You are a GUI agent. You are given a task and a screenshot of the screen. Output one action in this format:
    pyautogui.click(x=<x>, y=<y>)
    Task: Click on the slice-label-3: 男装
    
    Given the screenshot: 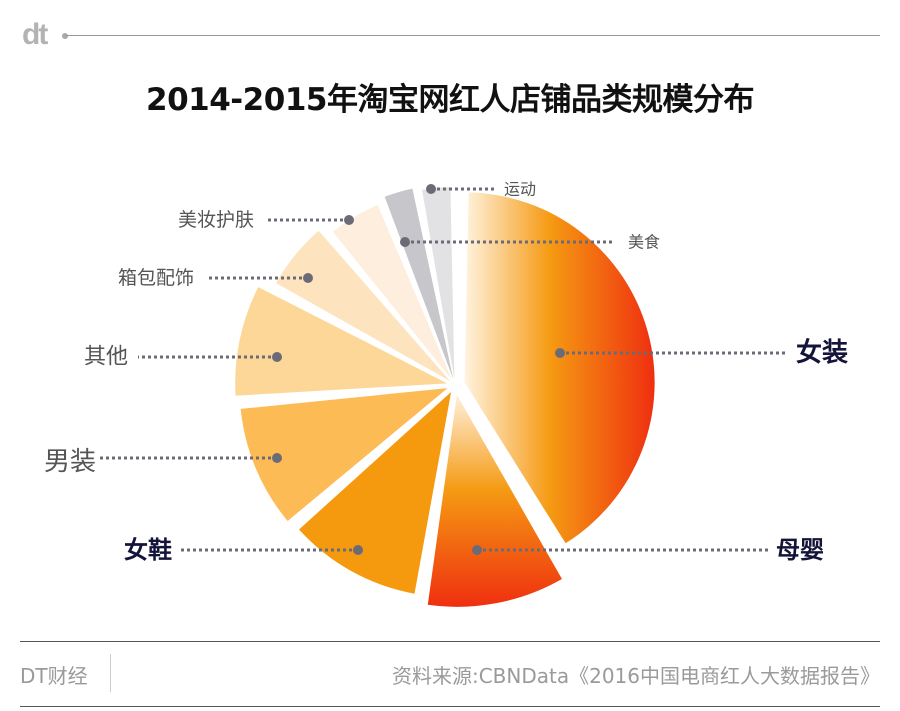 What is the action you would take?
    pyautogui.click(x=70, y=462)
    